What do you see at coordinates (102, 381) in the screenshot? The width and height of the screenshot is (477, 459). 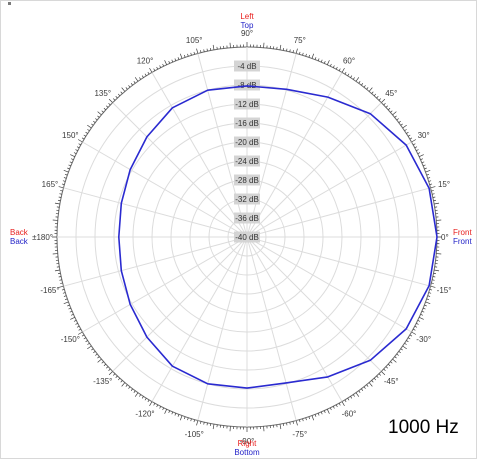 I see `angle-tick-label: -135°` at bounding box center [102, 381].